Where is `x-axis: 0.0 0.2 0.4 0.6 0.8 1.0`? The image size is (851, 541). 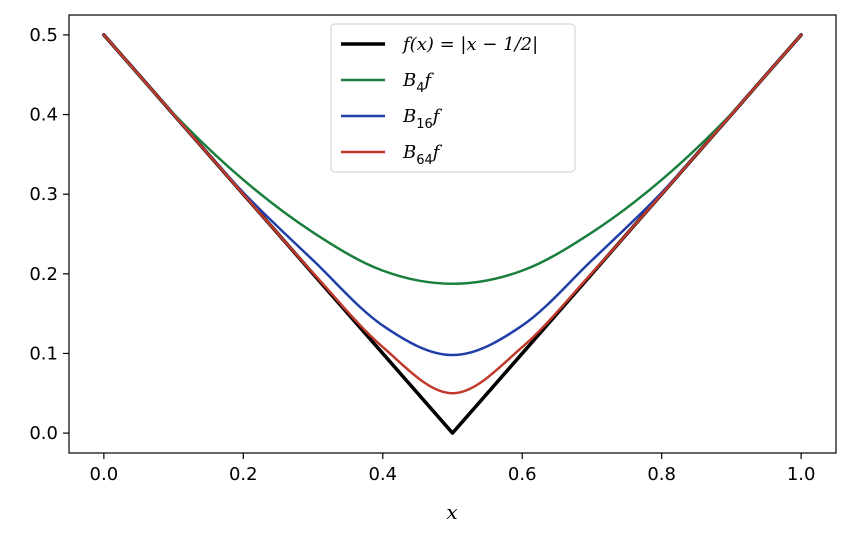
x-axis: 0.0 0.2 0.4 0.6 0.8 1.0 is located at coordinates (453, 469).